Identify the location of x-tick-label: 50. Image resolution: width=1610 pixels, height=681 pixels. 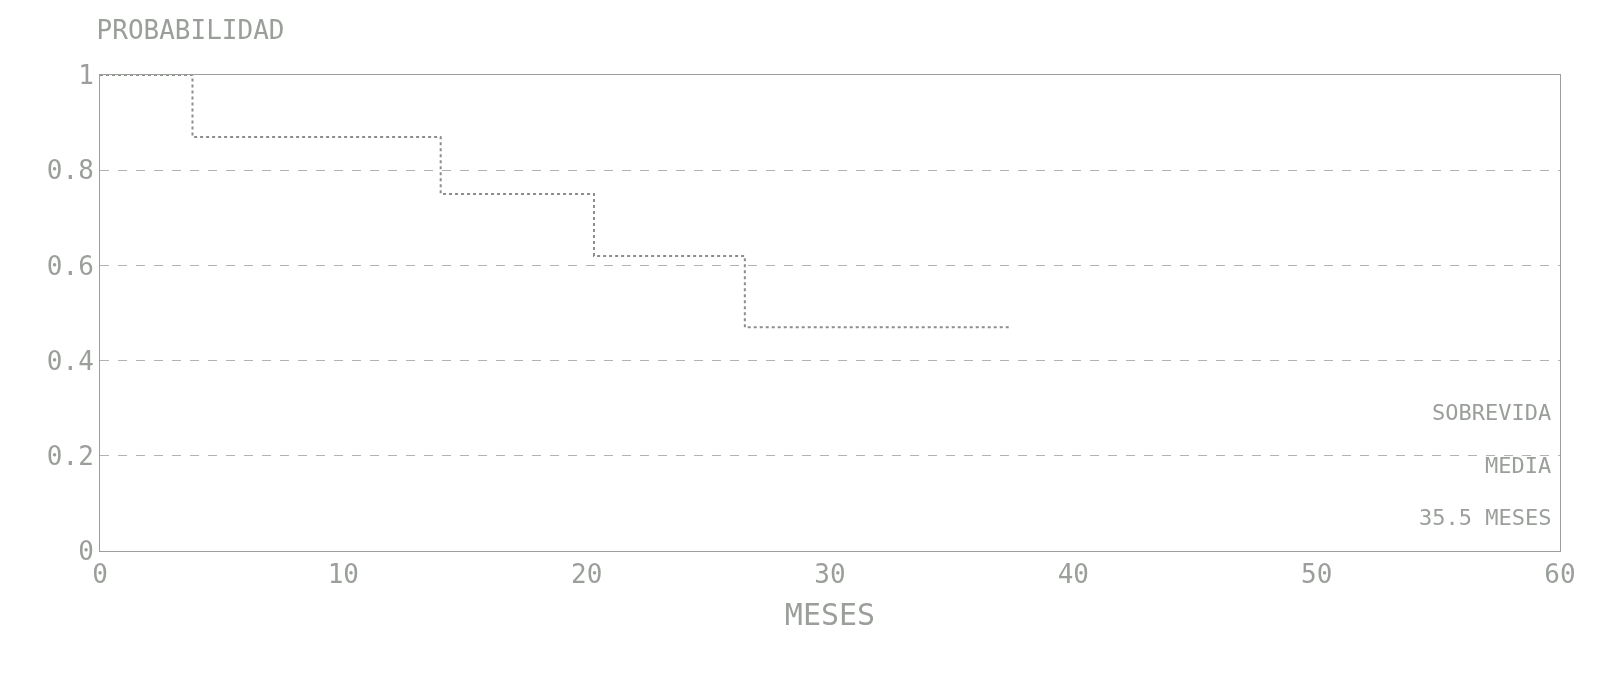
(1317, 574).